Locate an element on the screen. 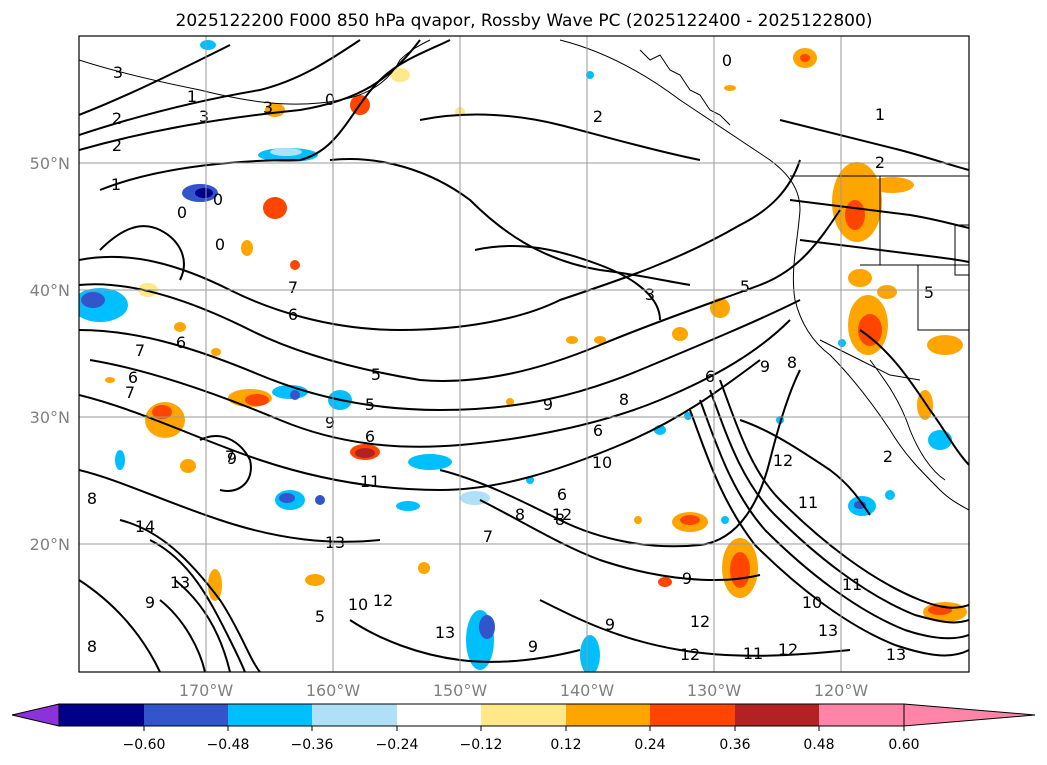 The width and height of the screenshot is (1047, 765). longitude-labels: 170°W 160°W 150°W 140°W 130°W 120°W is located at coordinates (524, 690).